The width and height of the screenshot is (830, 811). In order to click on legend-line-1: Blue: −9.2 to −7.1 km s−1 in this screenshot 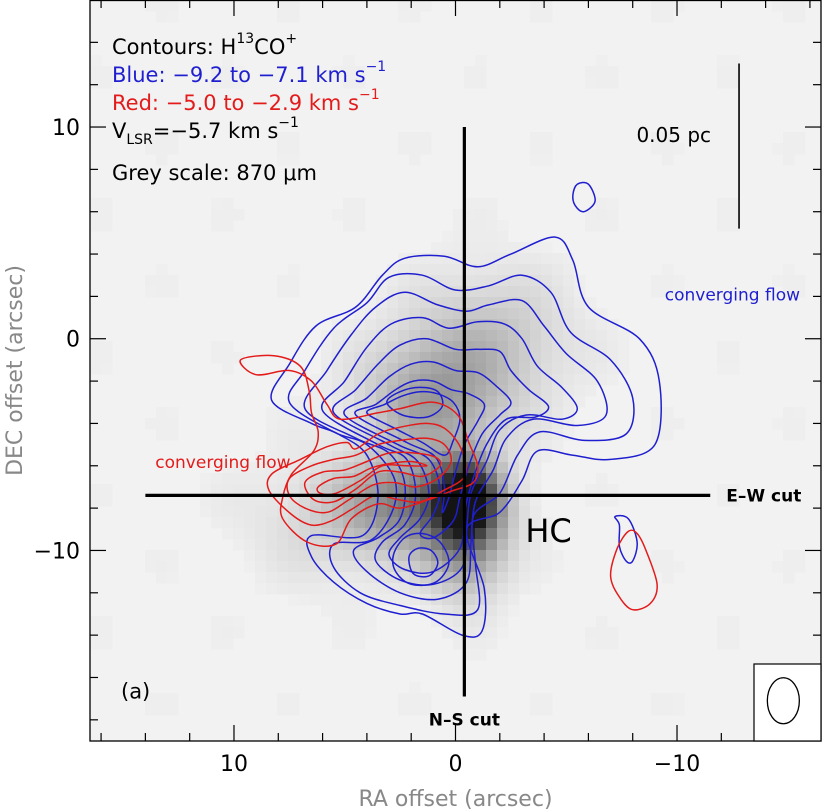, I will do `click(249, 73)`.